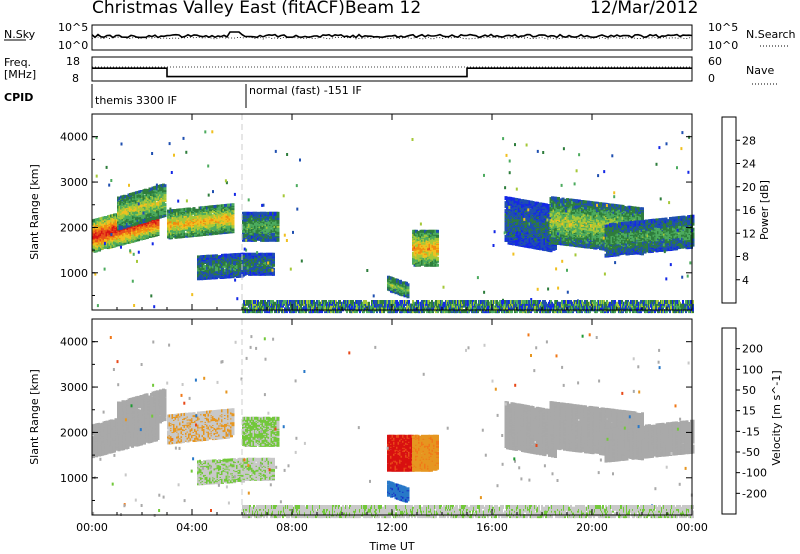 This screenshot has height=554, width=800. I want to click on freq-unit-label: [MHz], so click(20, 74).